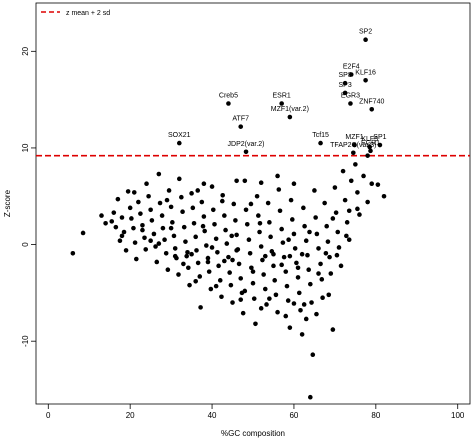 The height and width of the screenshot is (445, 473). I want to click on y-tick-label: 10, so click(25, 147).